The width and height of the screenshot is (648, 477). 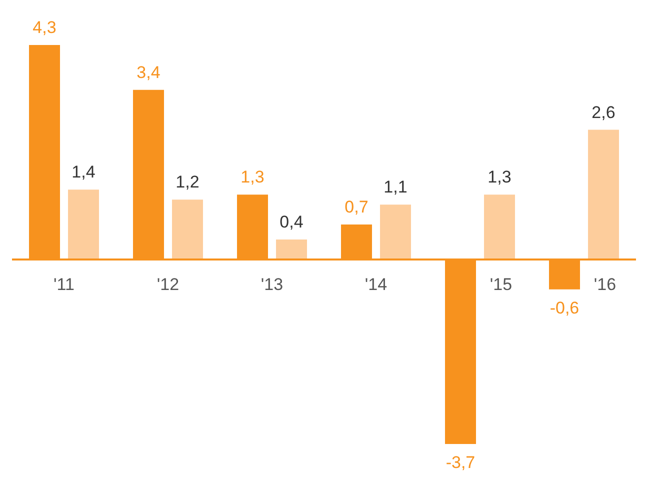 I want to click on data-label: 1,4, so click(x=84, y=172).